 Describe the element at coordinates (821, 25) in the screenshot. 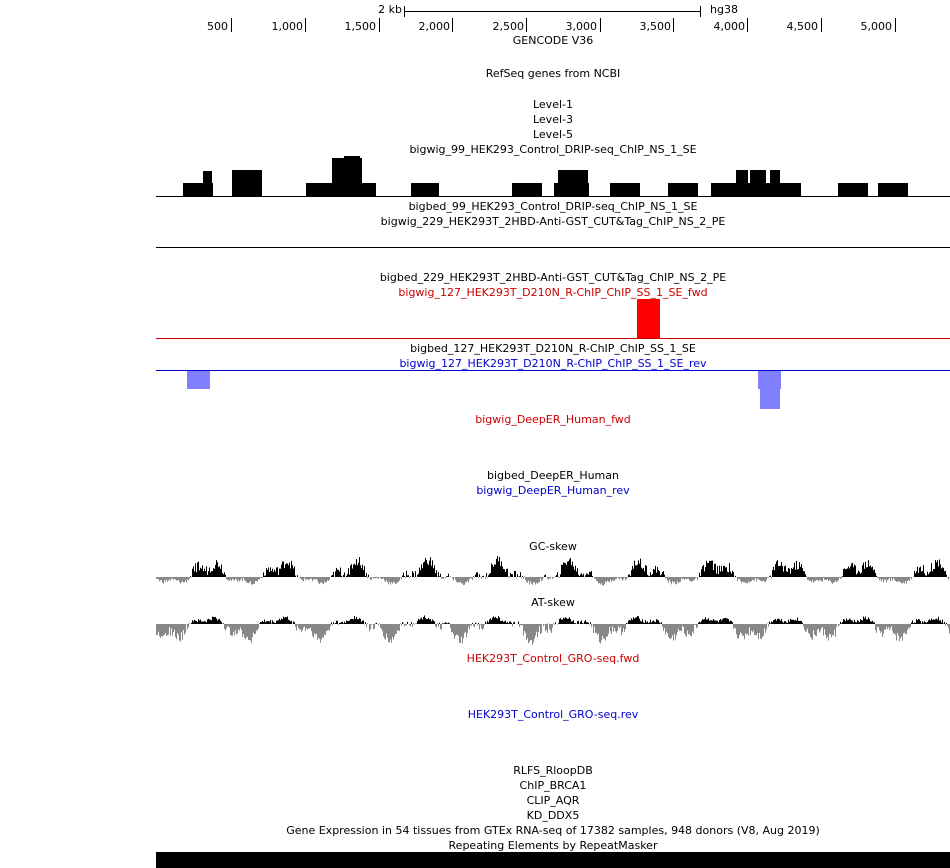

I see `ruler-tick` at that location.